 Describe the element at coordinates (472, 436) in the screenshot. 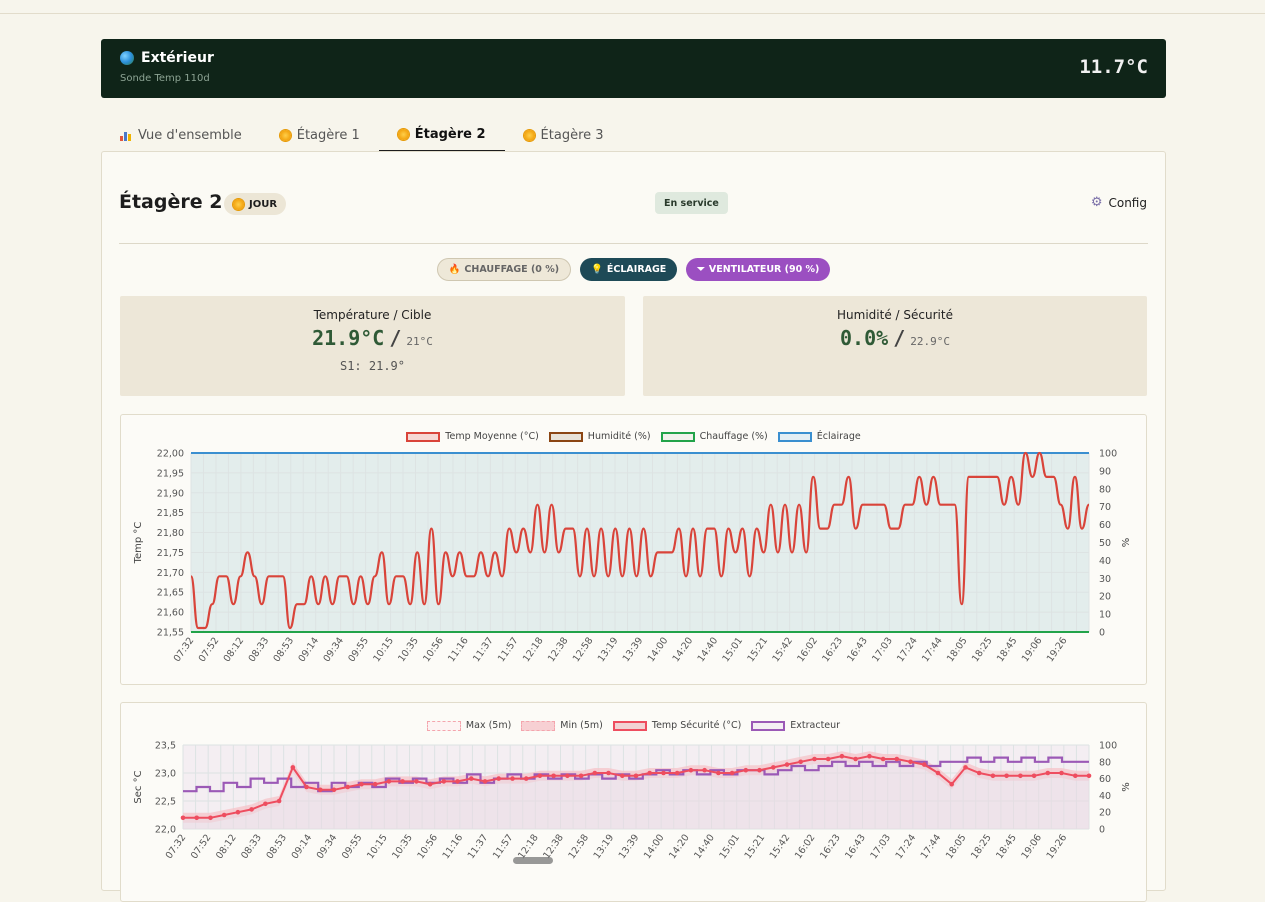

I see `legend-temp-average: Temp Moyenne (°C)` at that location.